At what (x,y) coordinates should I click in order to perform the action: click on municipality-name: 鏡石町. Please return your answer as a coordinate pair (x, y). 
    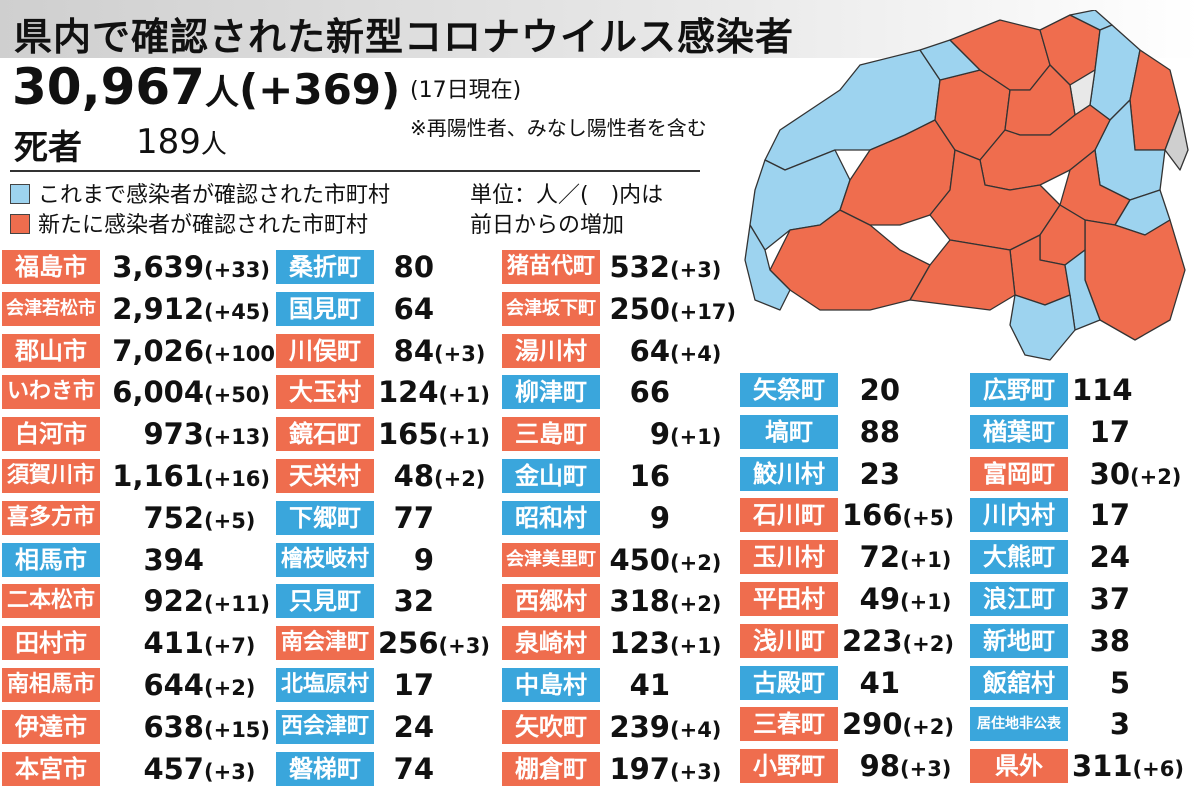
    Looking at the image, I should click on (325, 434).